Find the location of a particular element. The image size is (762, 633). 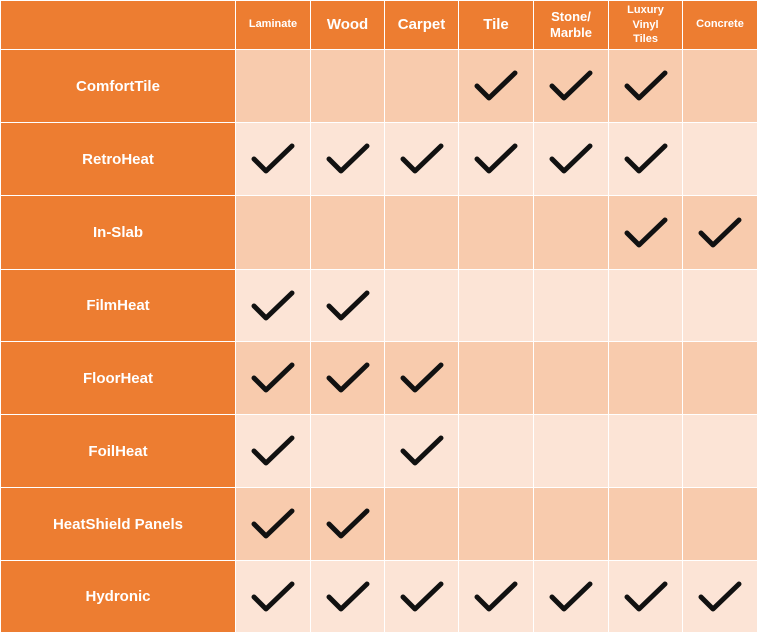

table-corner is located at coordinates (118, 25).